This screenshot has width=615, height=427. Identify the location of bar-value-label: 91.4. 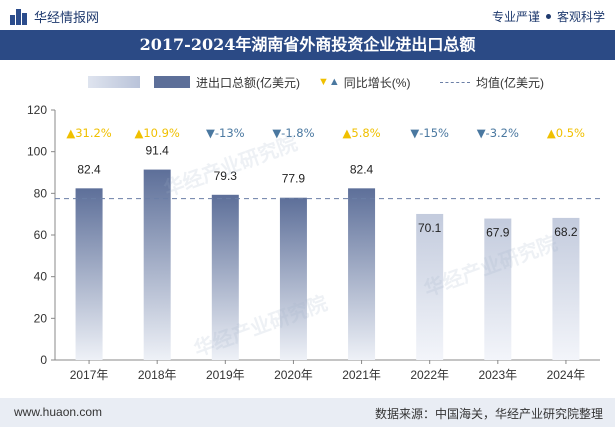
(158, 151).